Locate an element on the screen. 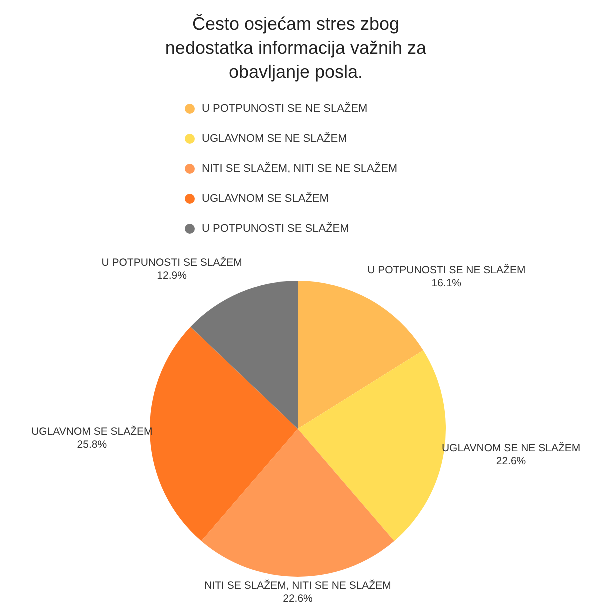  data-label: 16.1% is located at coordinates (447, 283).